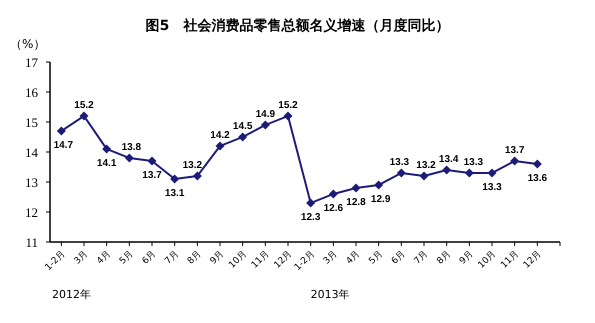 The image size is (595, 323). Describe the element at coordinates (31, 62) in the screenshot. I see `ytick: 17` at that location.